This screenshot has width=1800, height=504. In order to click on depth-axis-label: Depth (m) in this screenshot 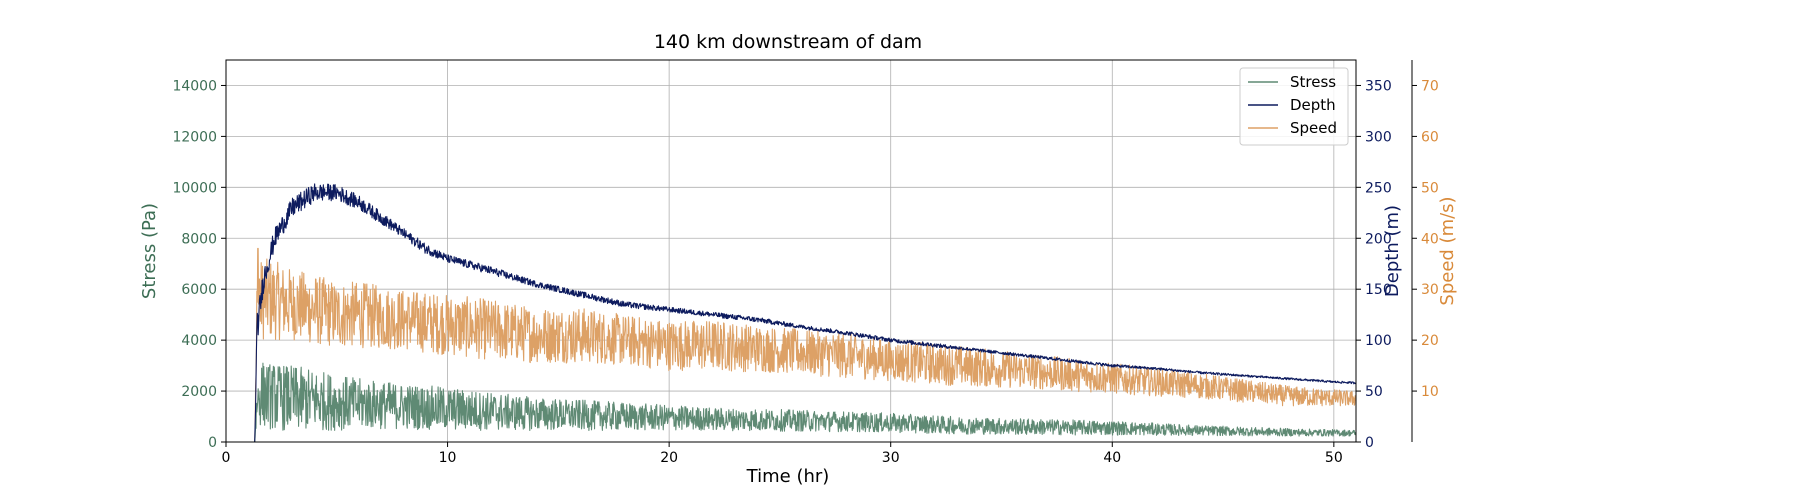, I will do `click(1392, 251)`.